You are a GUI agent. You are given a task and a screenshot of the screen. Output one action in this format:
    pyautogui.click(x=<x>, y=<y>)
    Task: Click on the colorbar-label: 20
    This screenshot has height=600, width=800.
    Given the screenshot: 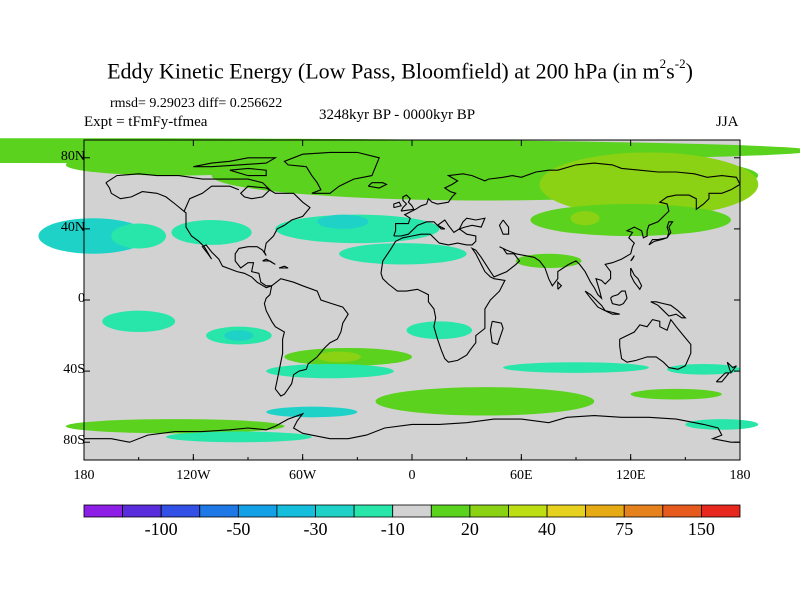 What is the action you would take?
    pyautogui.click(x=469, y=529)
    